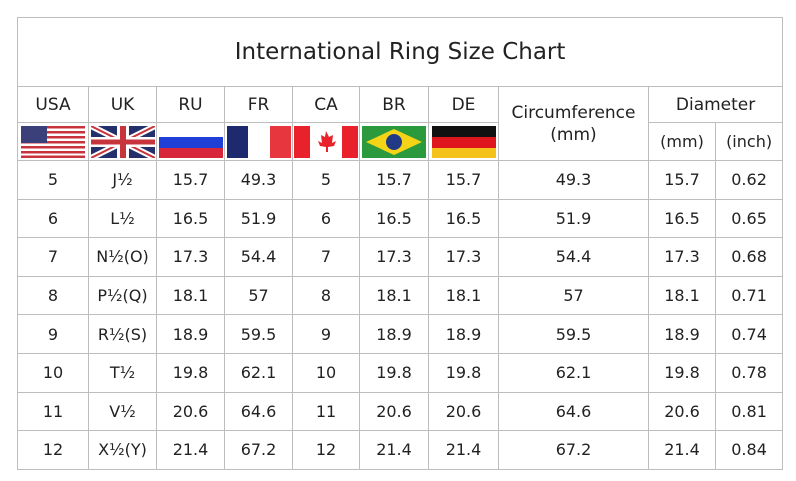 The width and height of the screenshot is (796, 481). Describe the element at coordinates (122, 104) in the screenshot. I see `header-uk: UK` at that location.